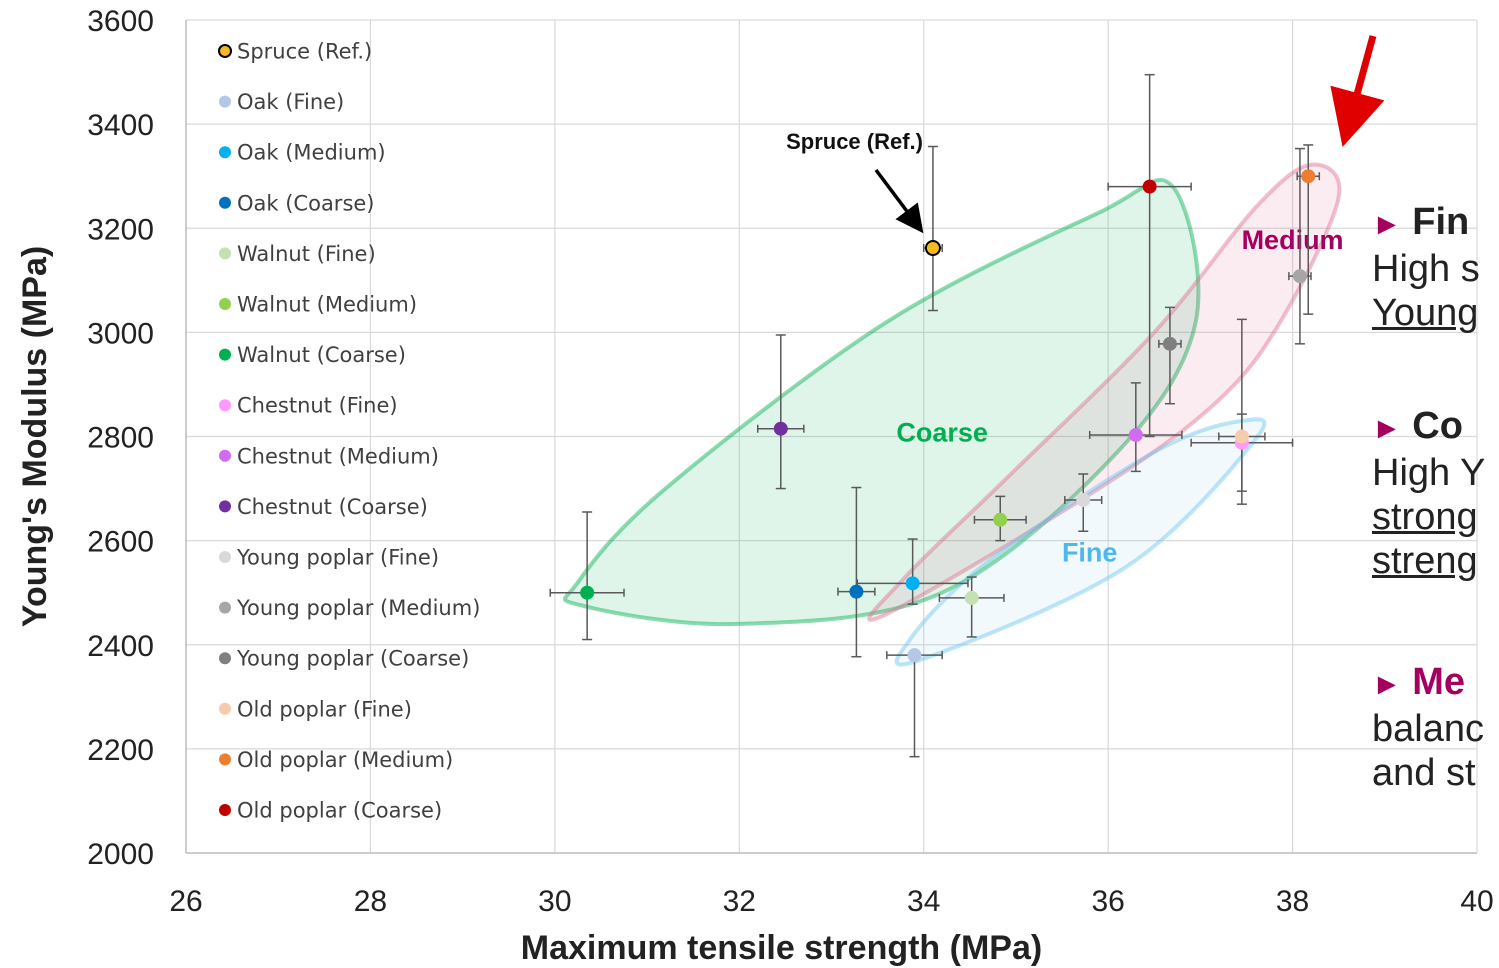  Describe the element at coordinates (338, 456) in the screenshot. I see `legend-label: Chestnut (Medium)` at that location.